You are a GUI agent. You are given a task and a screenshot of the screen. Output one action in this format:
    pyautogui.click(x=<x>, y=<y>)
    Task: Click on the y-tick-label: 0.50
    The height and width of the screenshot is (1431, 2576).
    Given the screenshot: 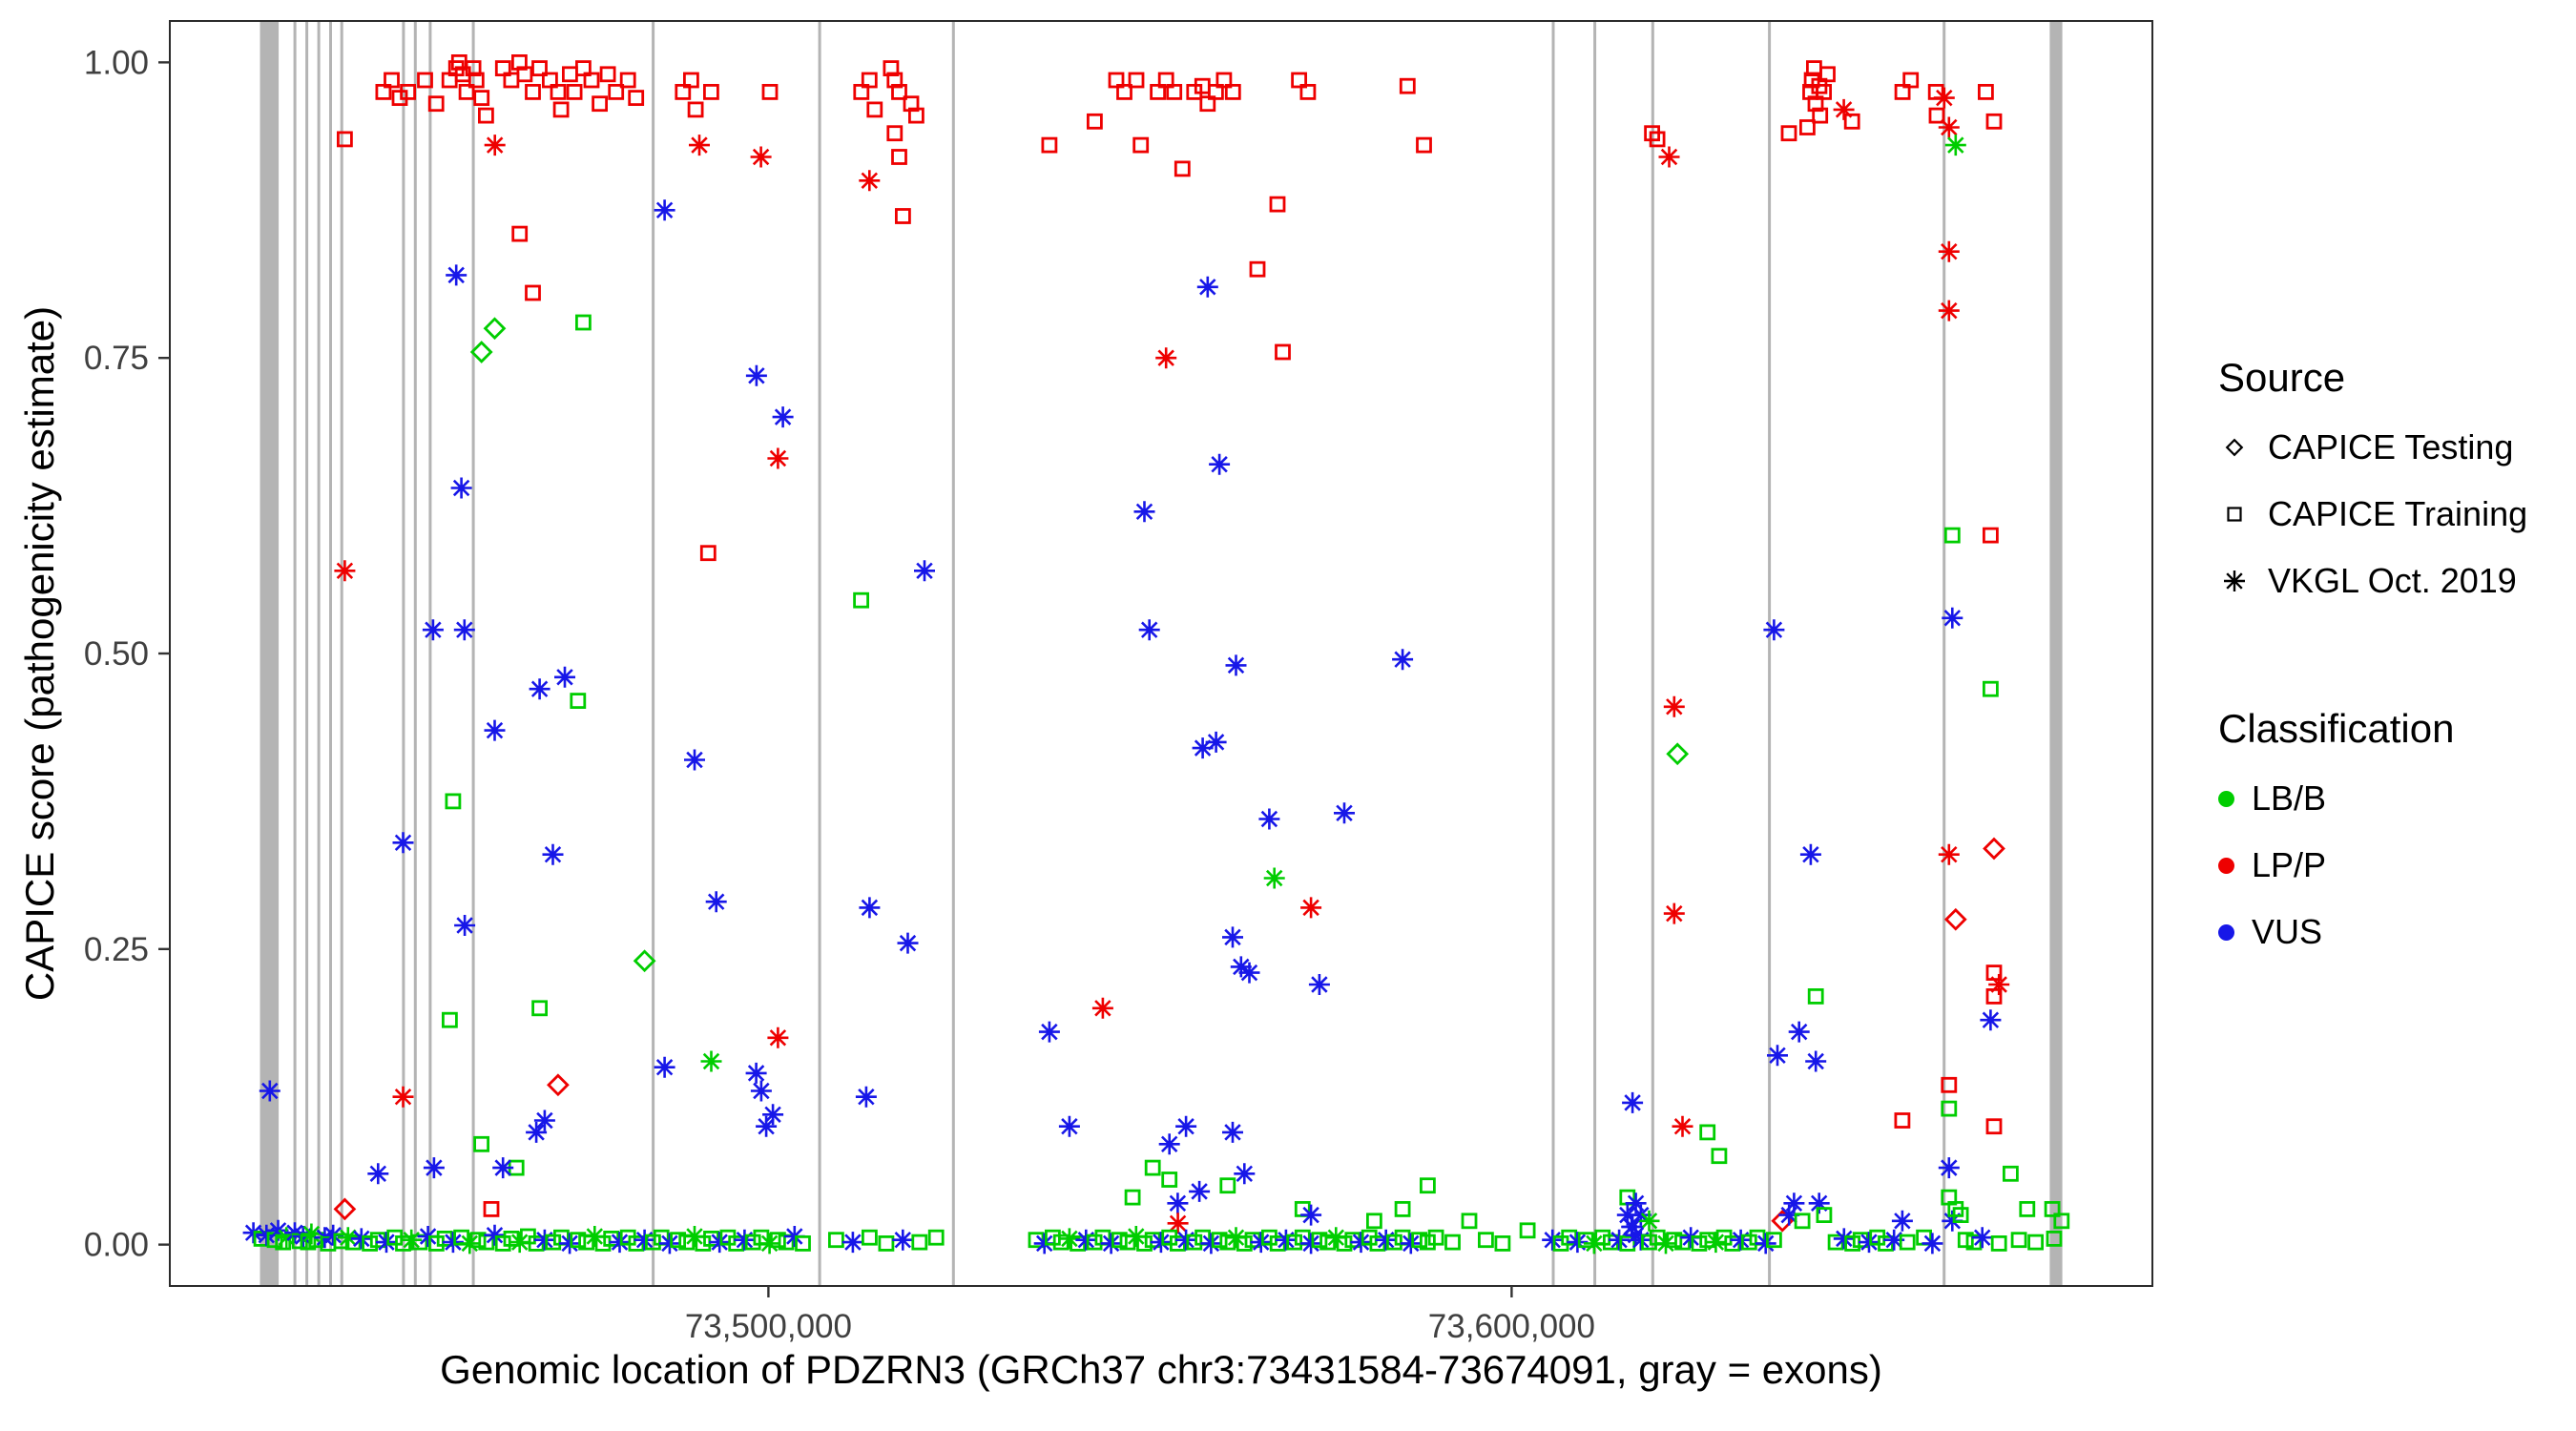 What is the action you would take?
    pyautogui.click(x=116, y=654)
    